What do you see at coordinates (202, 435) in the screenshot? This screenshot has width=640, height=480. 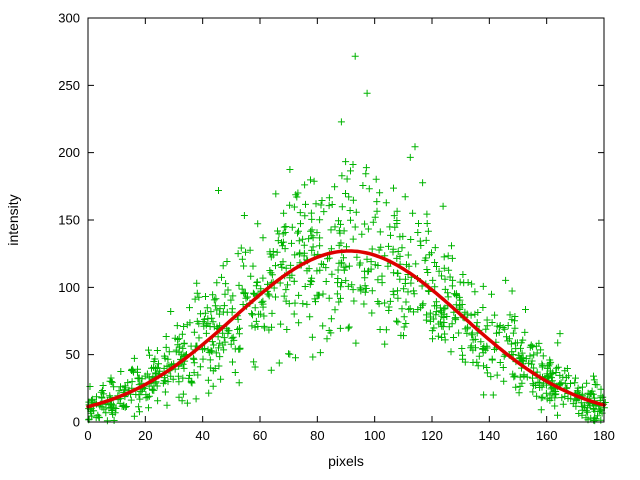 I see `x-tick-label: 40` at bounding box center [202, 435].